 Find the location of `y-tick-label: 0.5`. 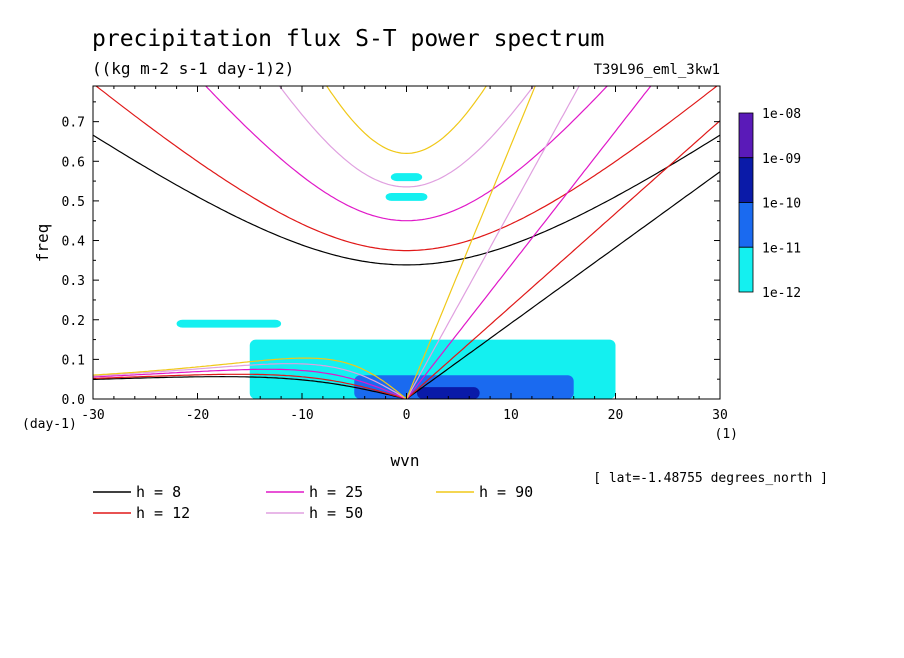

y-tick-label: 0.5 is located at coordinates (73, 202).